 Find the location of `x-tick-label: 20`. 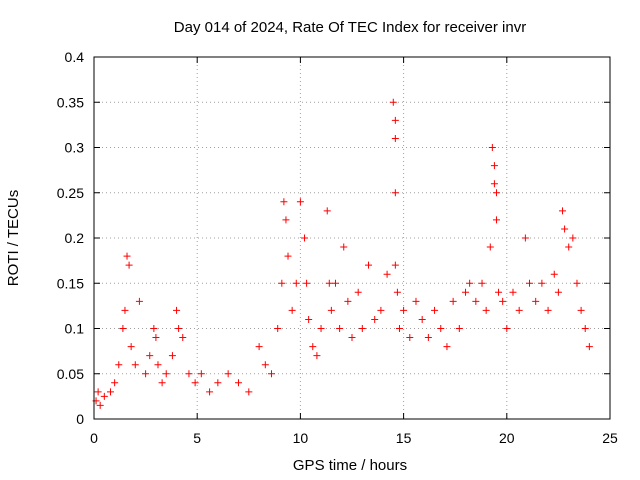

x-tick-label: 20 is located at coordinates (507, 438).